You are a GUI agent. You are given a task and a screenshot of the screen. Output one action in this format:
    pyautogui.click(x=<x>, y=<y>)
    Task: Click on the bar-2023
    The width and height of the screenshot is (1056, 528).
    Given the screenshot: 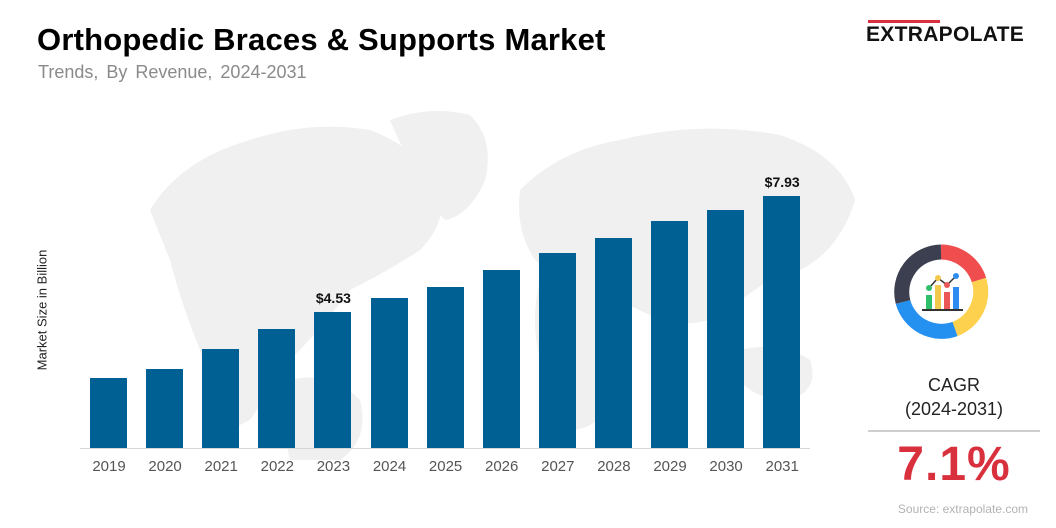 What is the action you would take?
    pyautogui.click(x=333, y=380)
    